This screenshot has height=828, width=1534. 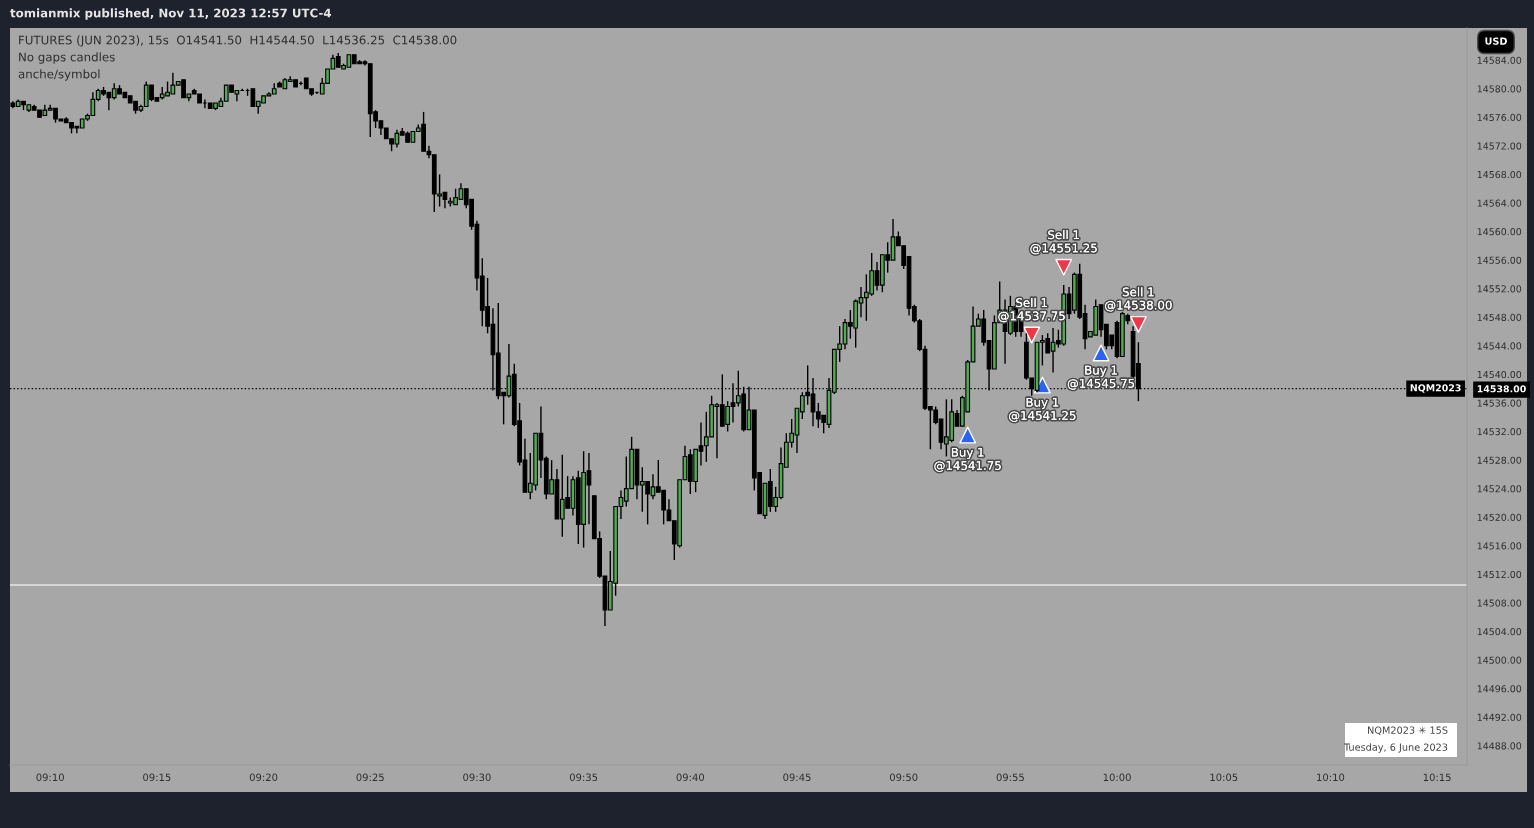 What do you see at coordinates (1499, 632) in the screenshot?
I see `y-tick-label: 14504.00` at bounding box center [1499, 632].